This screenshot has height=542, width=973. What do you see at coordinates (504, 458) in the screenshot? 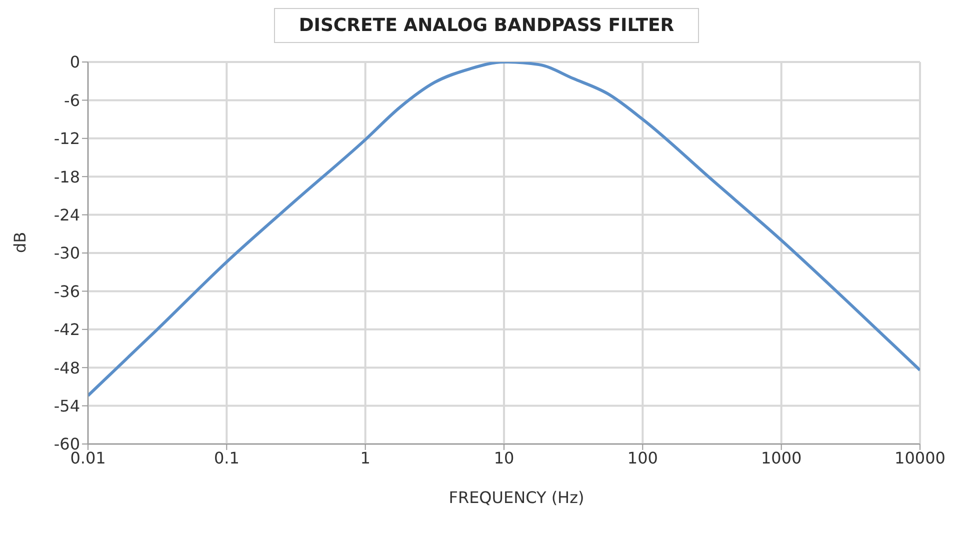
I see `x-tick-label: 10` at bounding box center [504, 458].